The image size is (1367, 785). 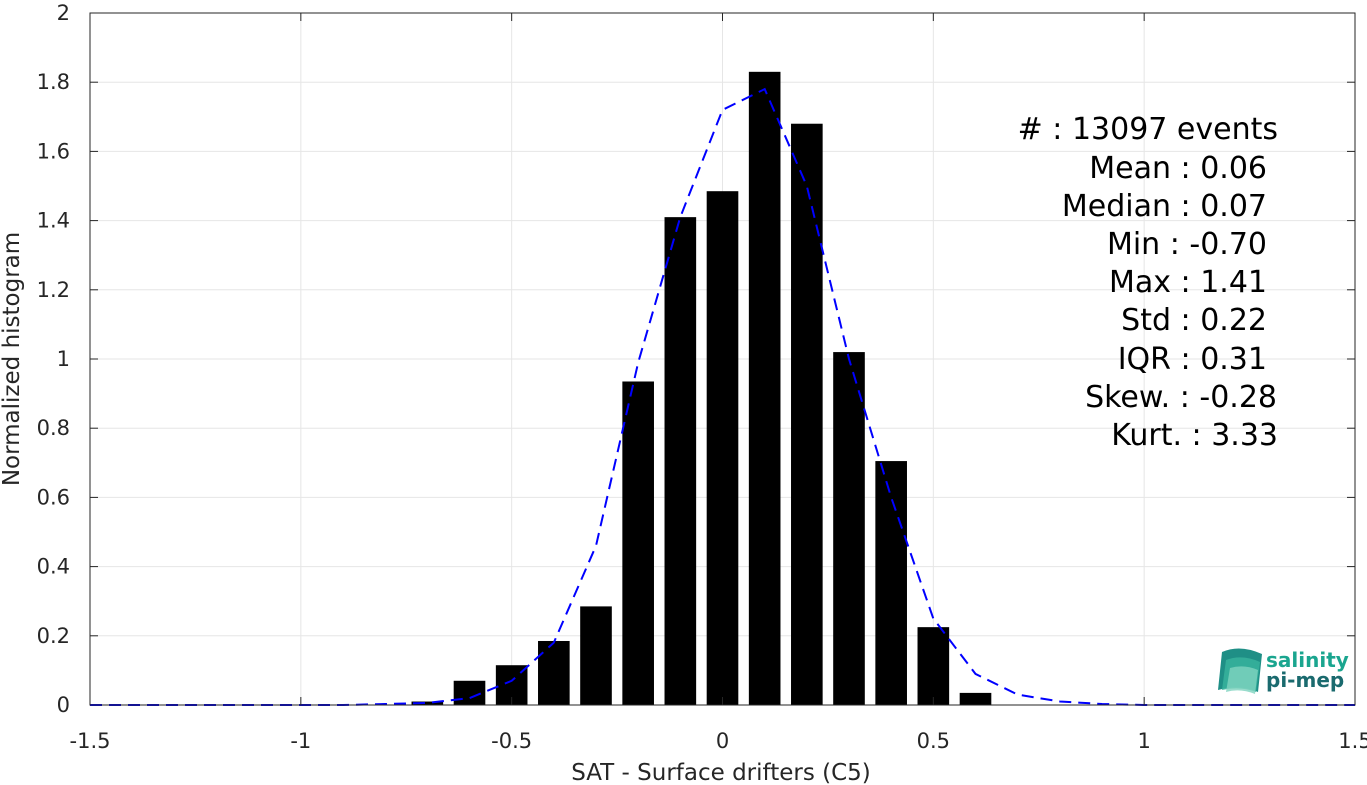 What do you see at coordinates (1307, 660) in the screenshot?
I see `logo-text-salinity: salinity` at bounding box center [1307, 660].